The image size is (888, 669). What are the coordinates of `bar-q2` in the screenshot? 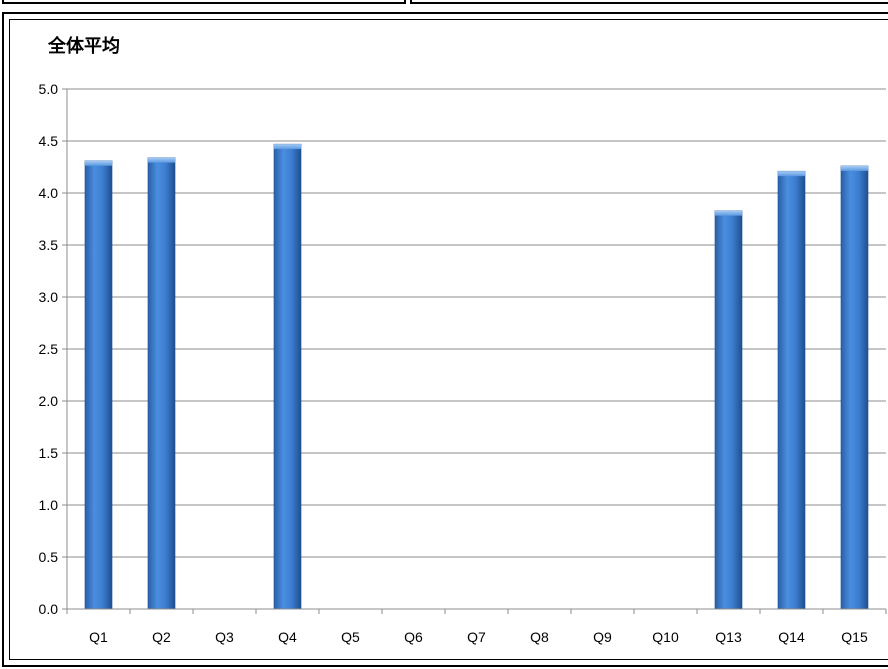 It's located at (161, 383).